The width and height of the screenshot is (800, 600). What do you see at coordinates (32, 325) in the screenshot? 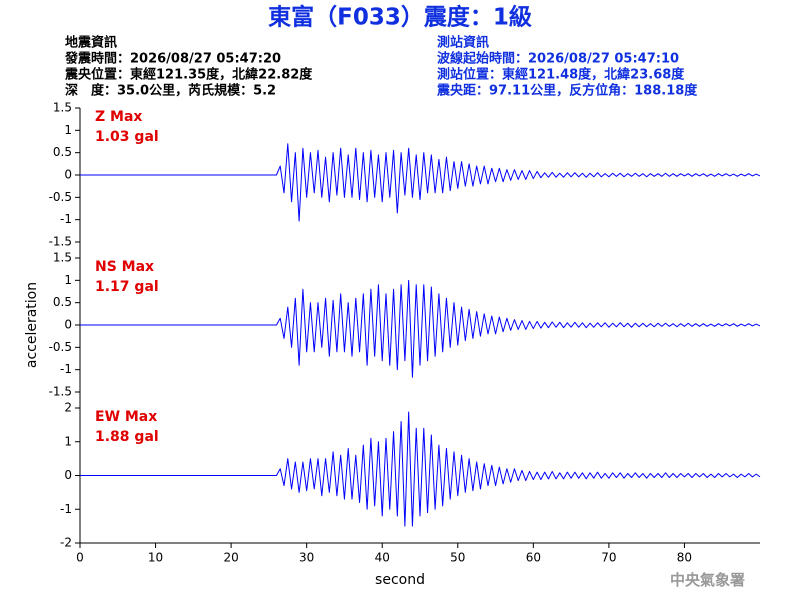
I see `y-axis-label: acceleration` at bounding box center [32, 325].